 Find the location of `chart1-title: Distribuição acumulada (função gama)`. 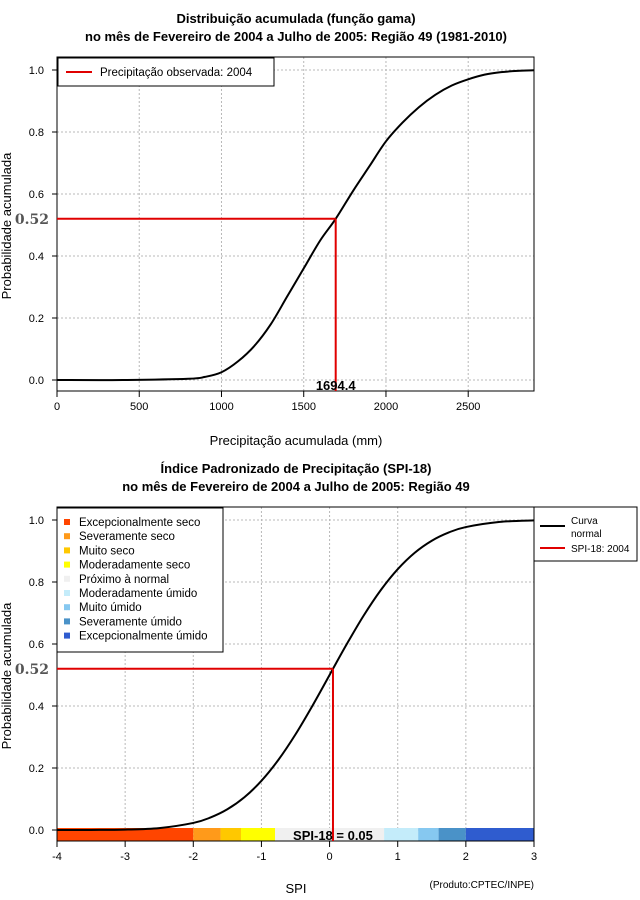

chart1-title: Distribuição acumulada (função gama) is located at coordinates (295, 18).